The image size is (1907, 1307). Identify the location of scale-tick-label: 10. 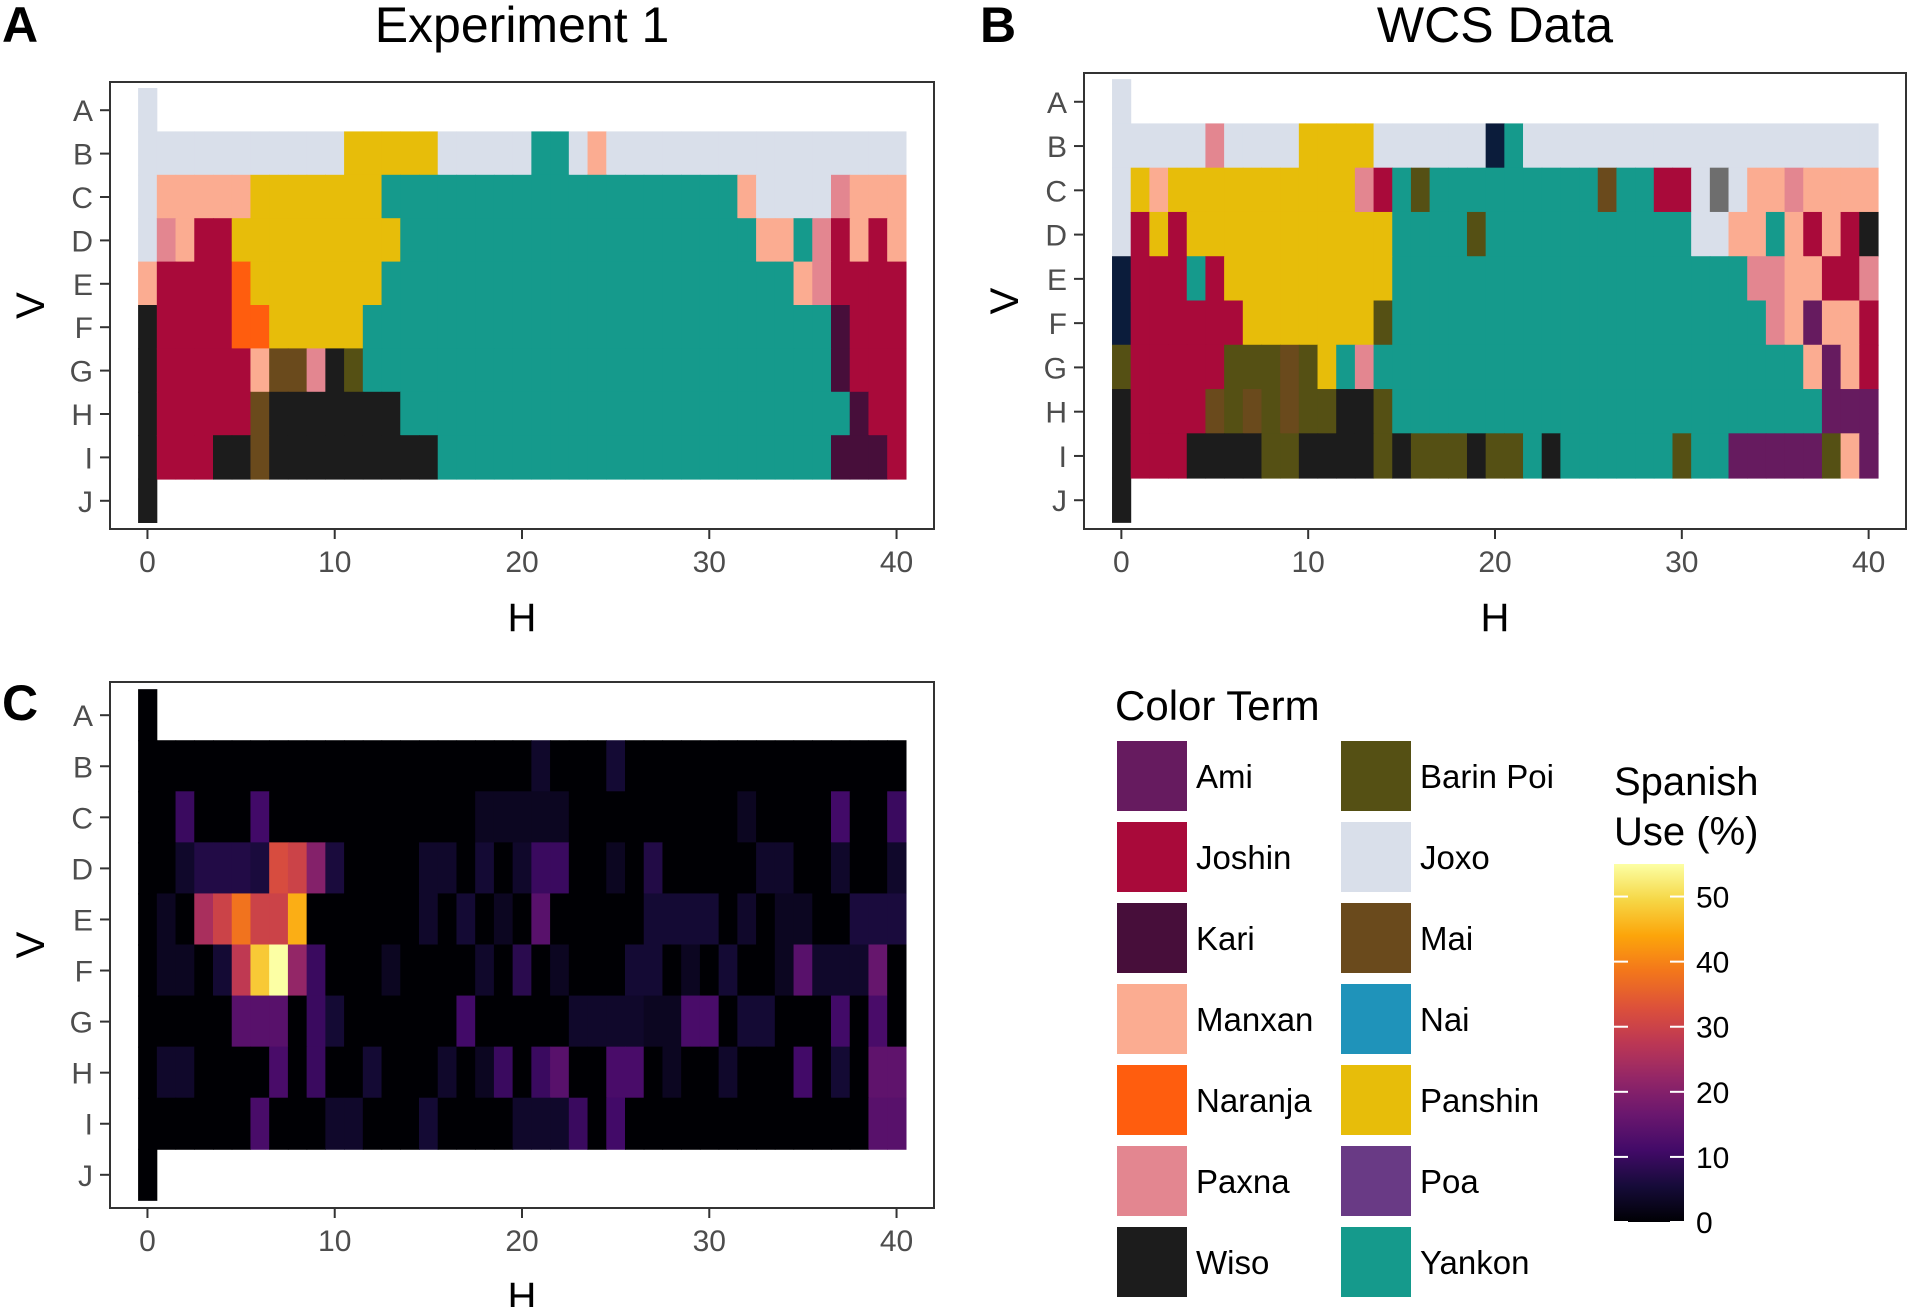
(1712, 1158).